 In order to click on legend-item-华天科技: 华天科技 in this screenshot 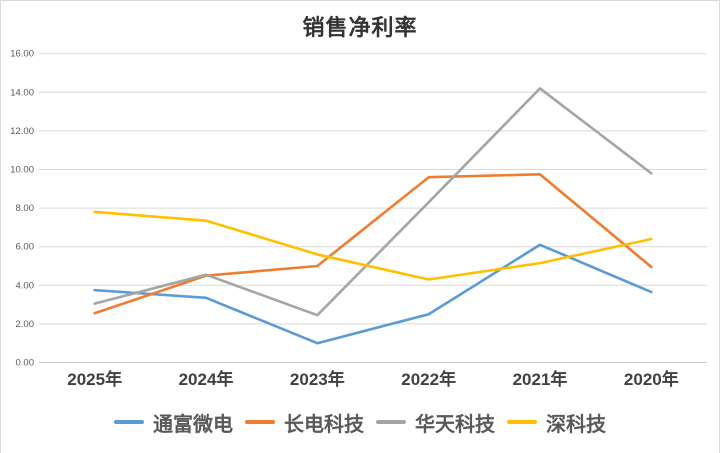, I will do `click(435, 422)`.